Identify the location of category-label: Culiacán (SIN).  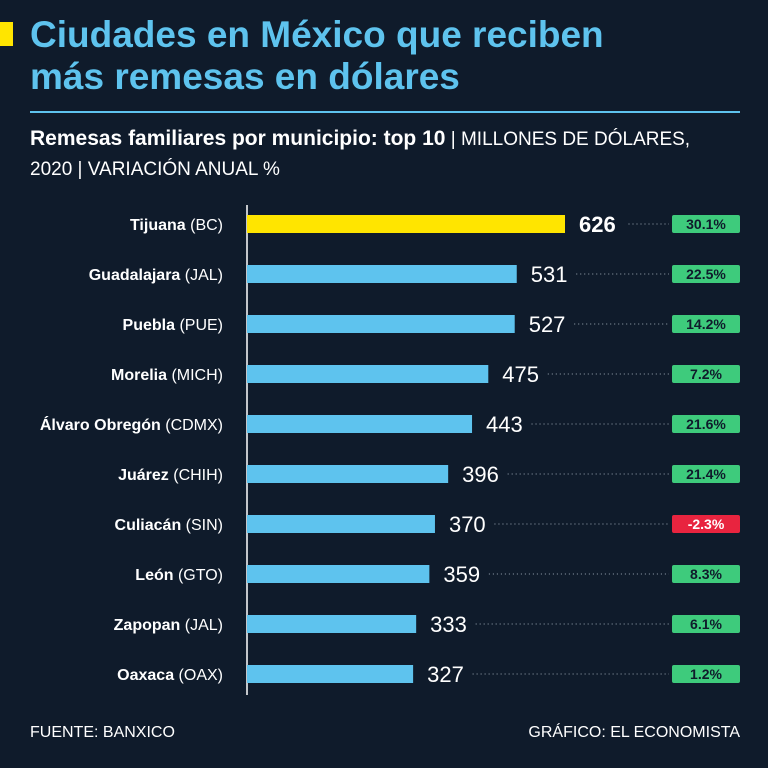
(169, 525).